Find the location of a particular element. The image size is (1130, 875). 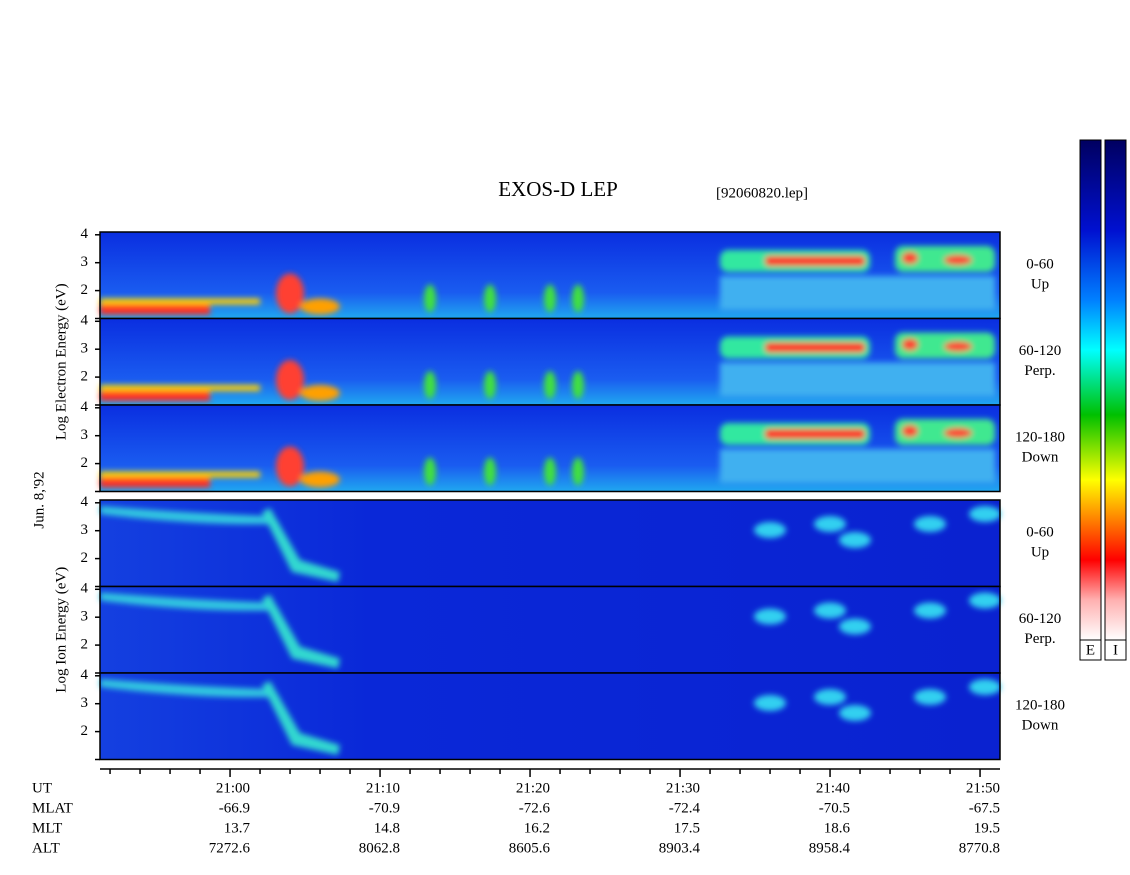

orbit-row-name: ALT is located at coordinates (46, 848).